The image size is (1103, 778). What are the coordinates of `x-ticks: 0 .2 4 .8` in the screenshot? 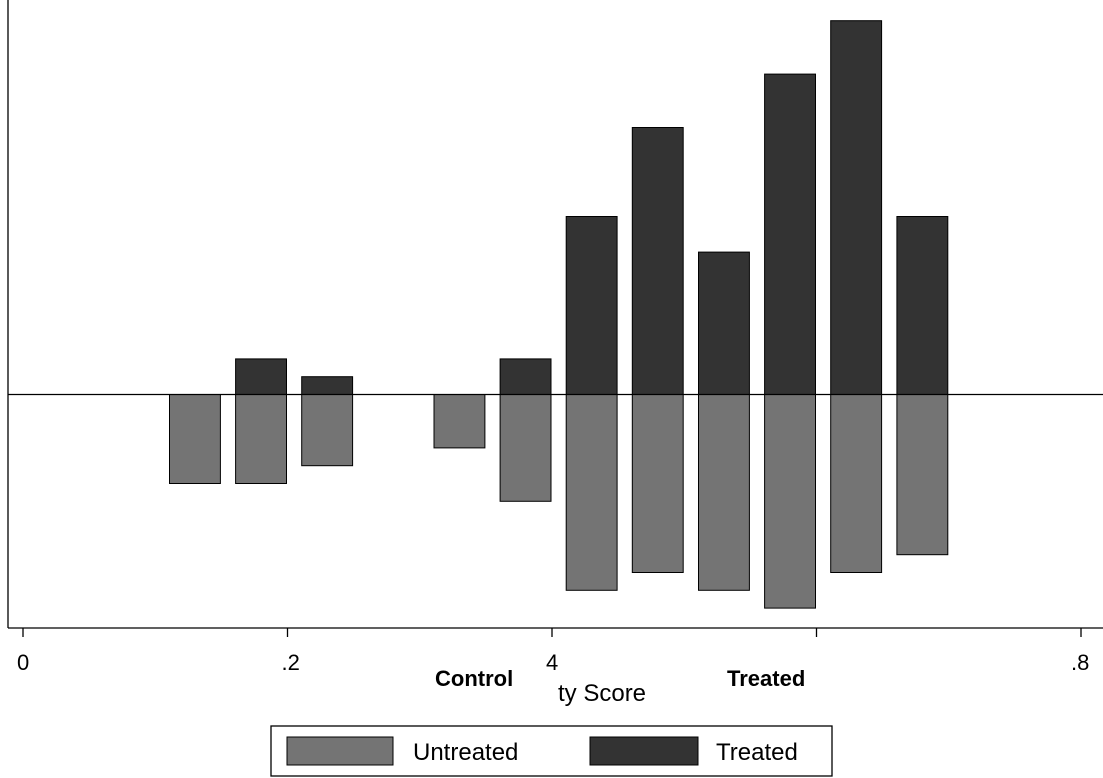 It's located at (553, 651).